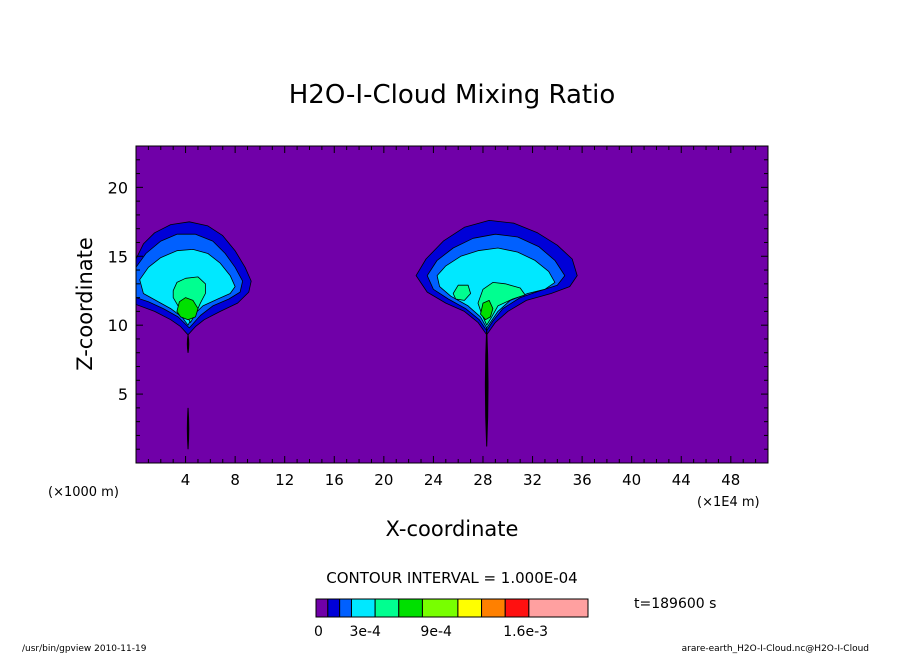  Describe the element at coordinates (582, 480) in the screenshot. I see `x-tick-label: 36` at that location.